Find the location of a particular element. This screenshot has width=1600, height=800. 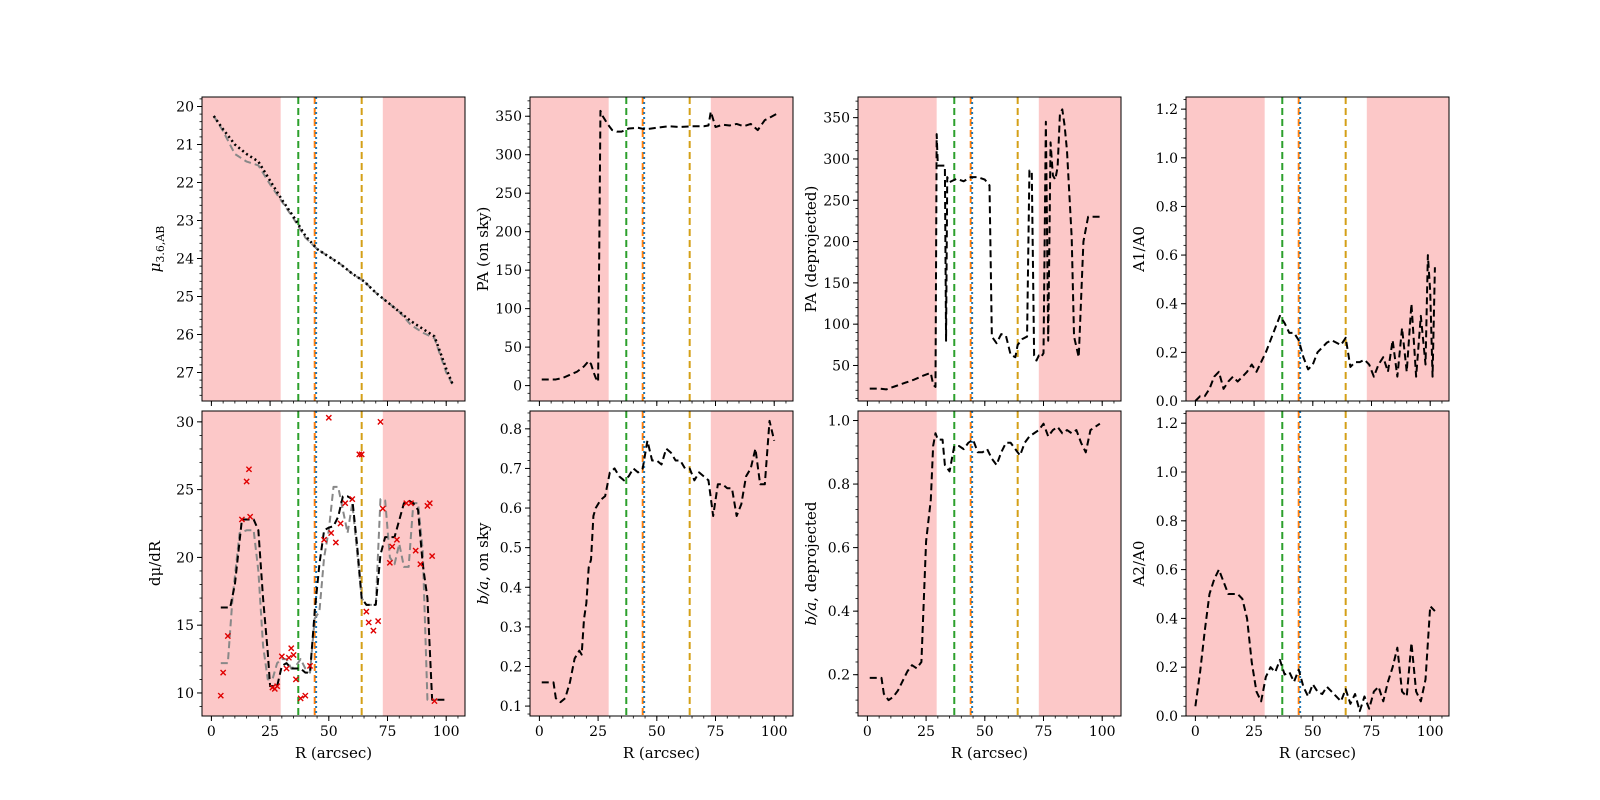

series-ba-deproj is located at coordinates (985, 562).